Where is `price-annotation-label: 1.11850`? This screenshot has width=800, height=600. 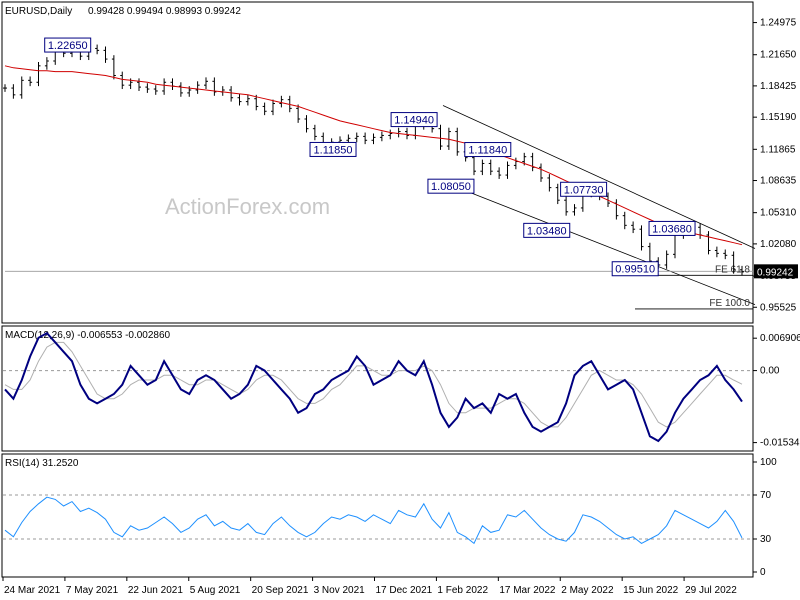 price-annotation-label: 1.11850 is located at coordinates (333, 150).